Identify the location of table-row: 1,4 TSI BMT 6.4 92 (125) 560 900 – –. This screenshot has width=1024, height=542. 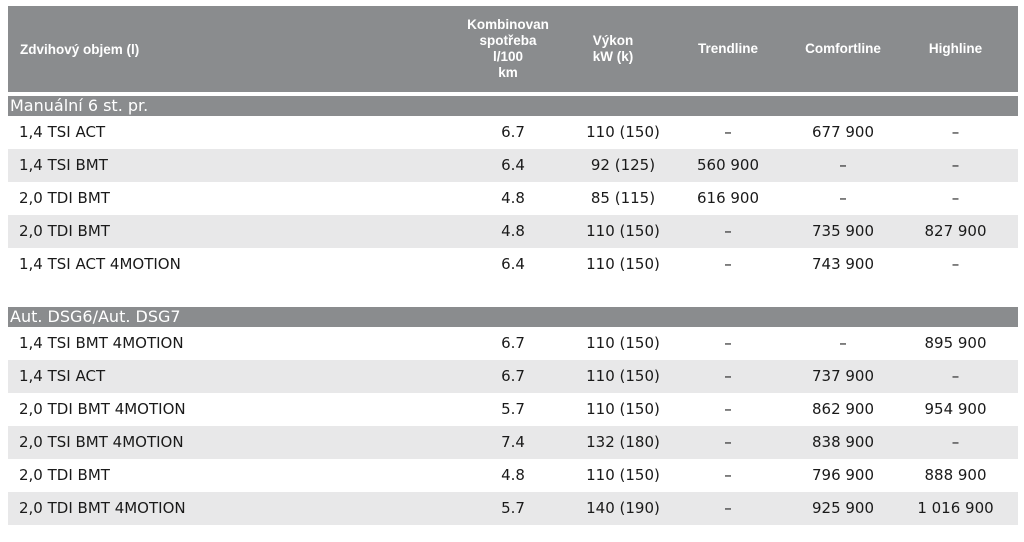
(513, 165).